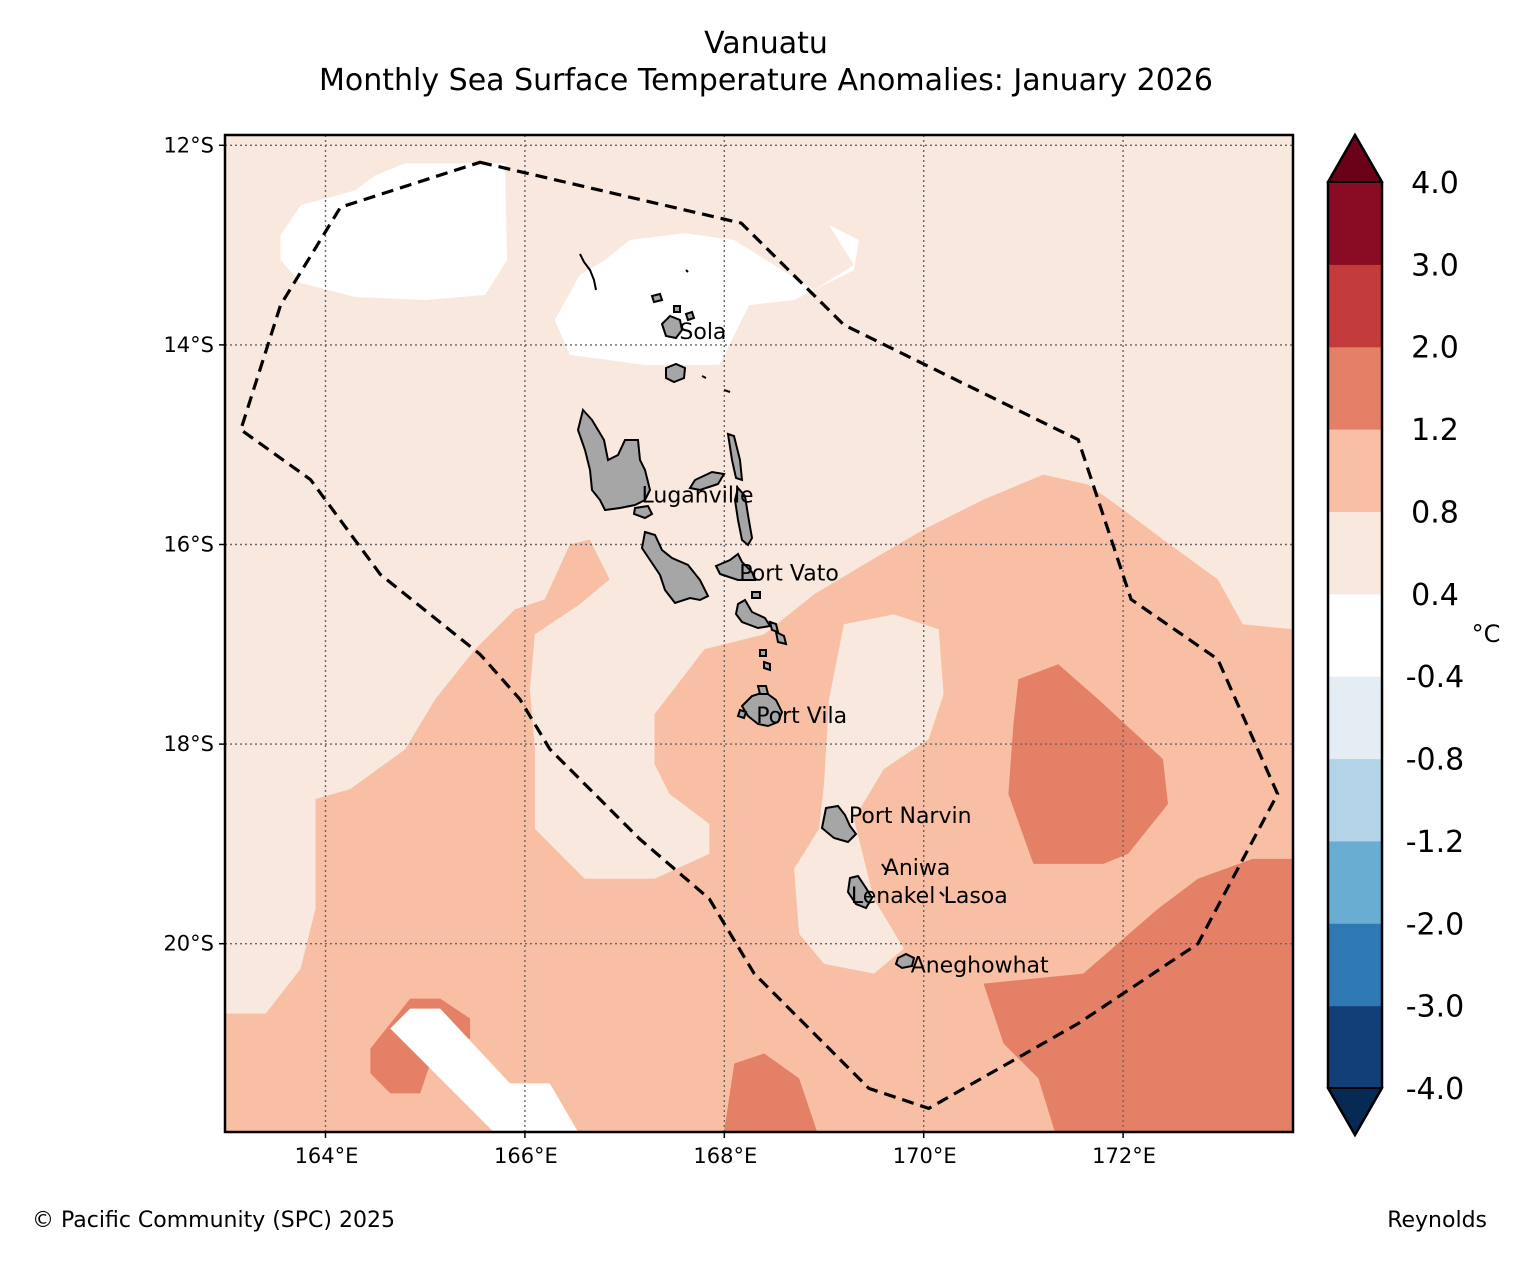  Describe the element at coordinates (1435, 1007) in the screenshot. I see `colorbar-label-1: -3.0` at that location.